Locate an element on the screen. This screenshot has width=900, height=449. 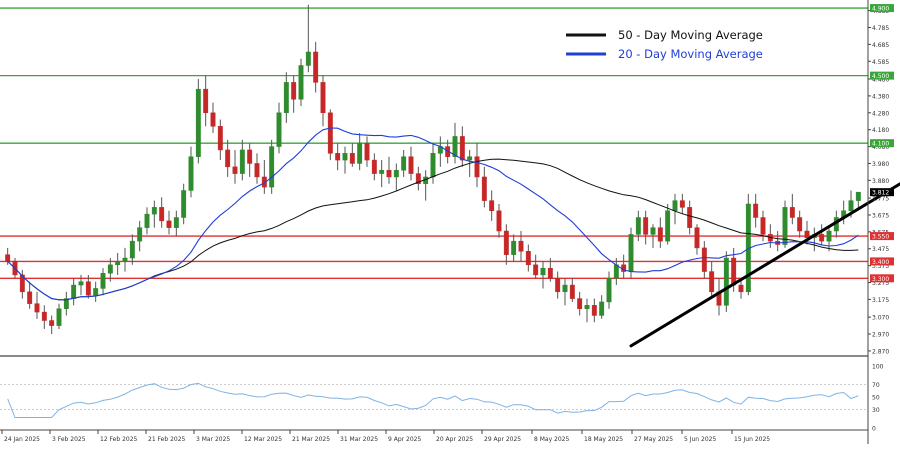
trendline is located at coordinates (764, 265).